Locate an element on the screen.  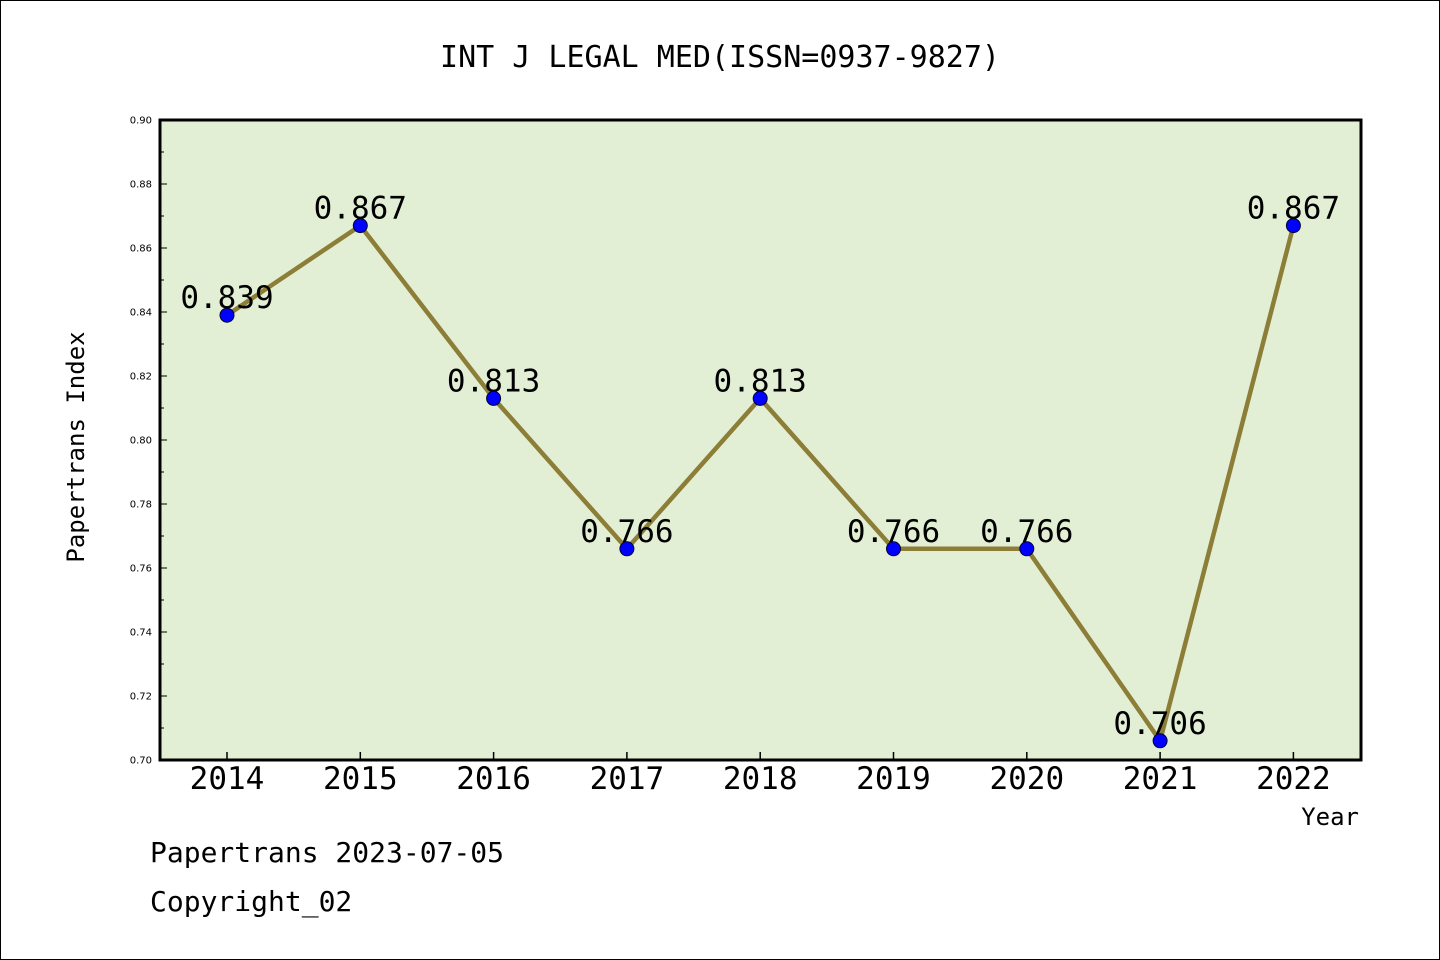
data-label: 0.839 is located at coordinates (226, 298).